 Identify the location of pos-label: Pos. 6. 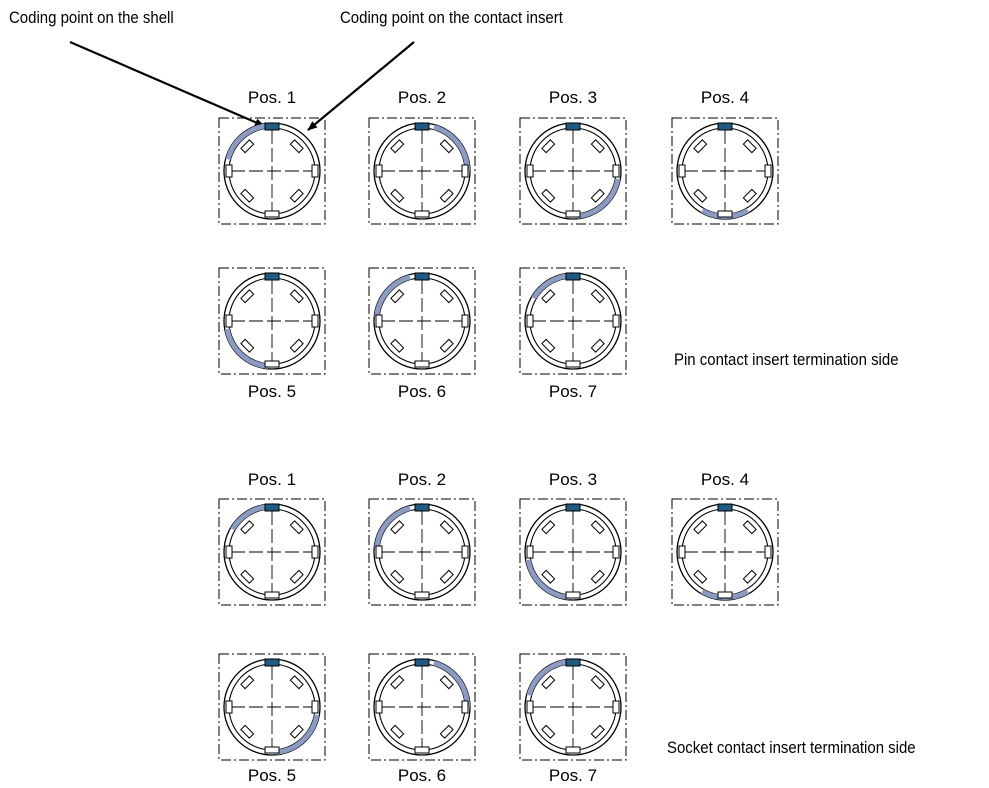
(422, 391).